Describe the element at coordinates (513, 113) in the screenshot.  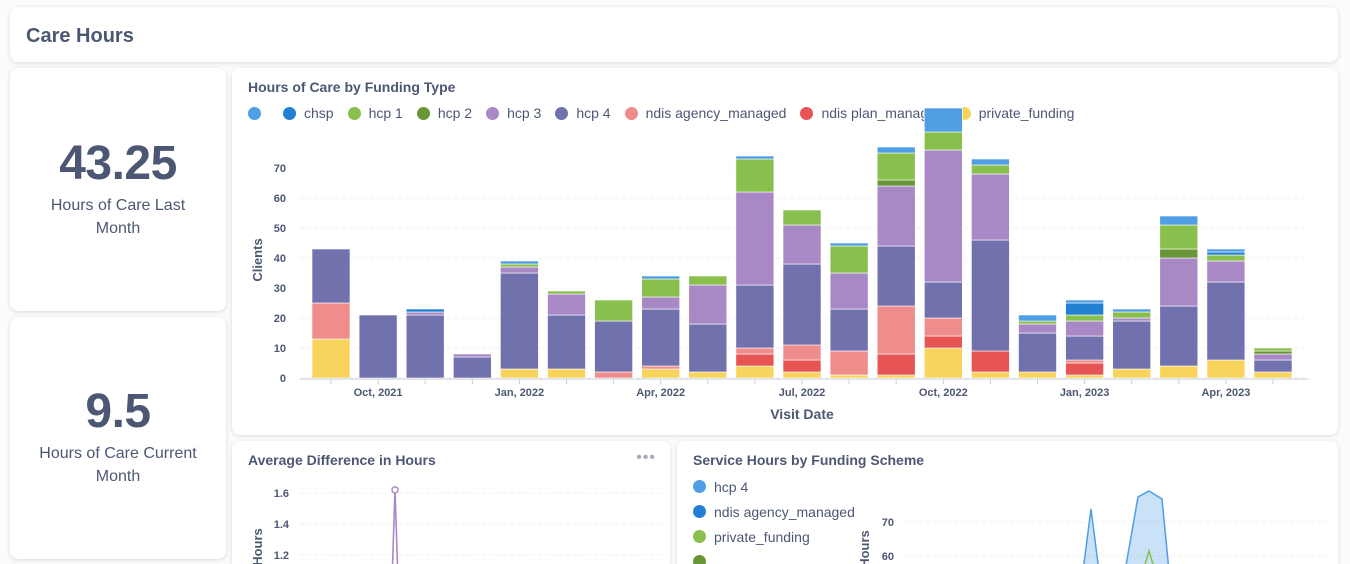
I see `legend-item: hcp 3` at that location.